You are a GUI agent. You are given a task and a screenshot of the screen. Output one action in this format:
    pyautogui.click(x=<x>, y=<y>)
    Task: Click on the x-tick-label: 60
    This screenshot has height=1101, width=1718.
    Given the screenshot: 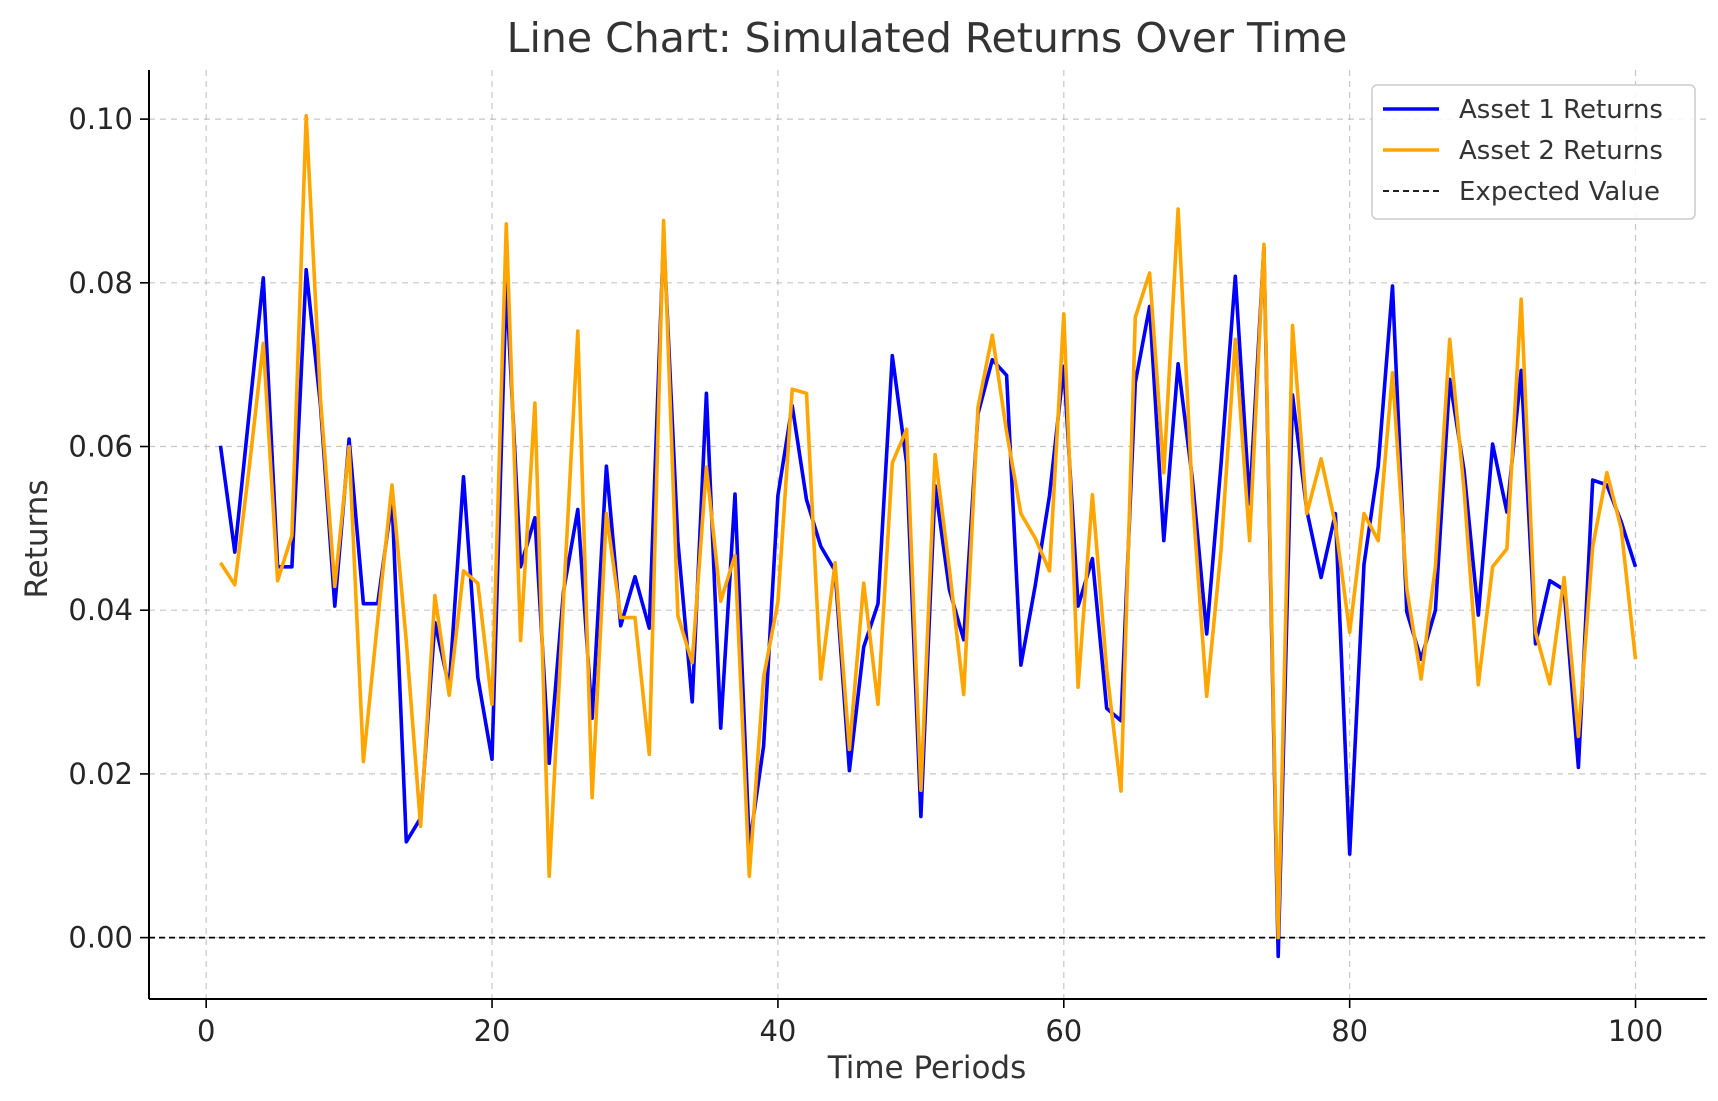 What is the action you would take?
    pyautogui.click(x=1063, y=1031)
    